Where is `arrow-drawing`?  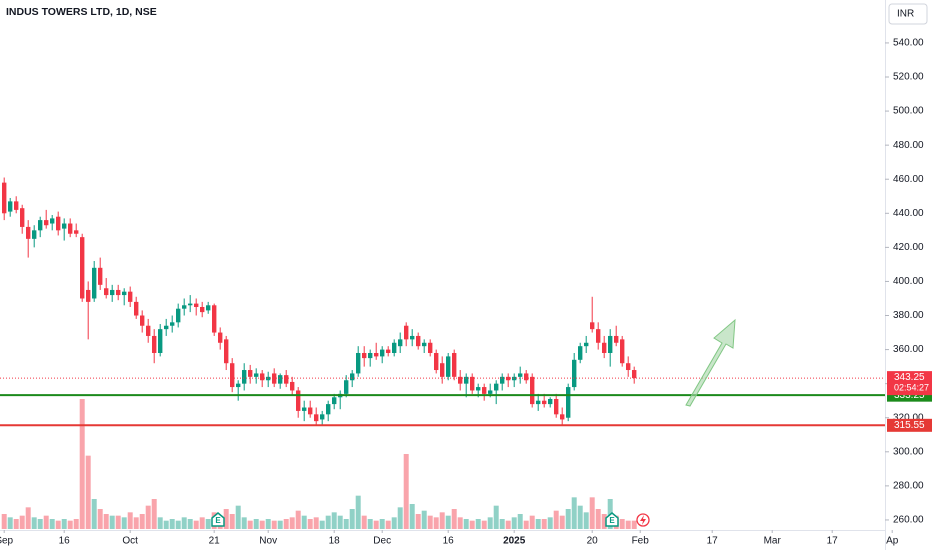 arrow-drawing is located at coordinates (710, 362).